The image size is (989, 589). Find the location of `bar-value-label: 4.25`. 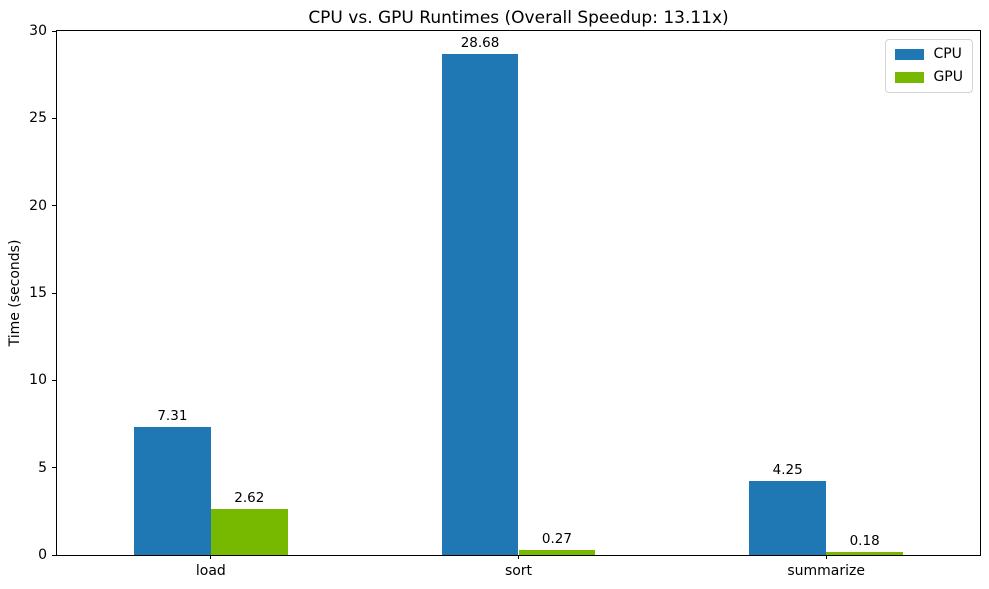

bar-value-label: 4.25 is located at coordinates (787, 469).